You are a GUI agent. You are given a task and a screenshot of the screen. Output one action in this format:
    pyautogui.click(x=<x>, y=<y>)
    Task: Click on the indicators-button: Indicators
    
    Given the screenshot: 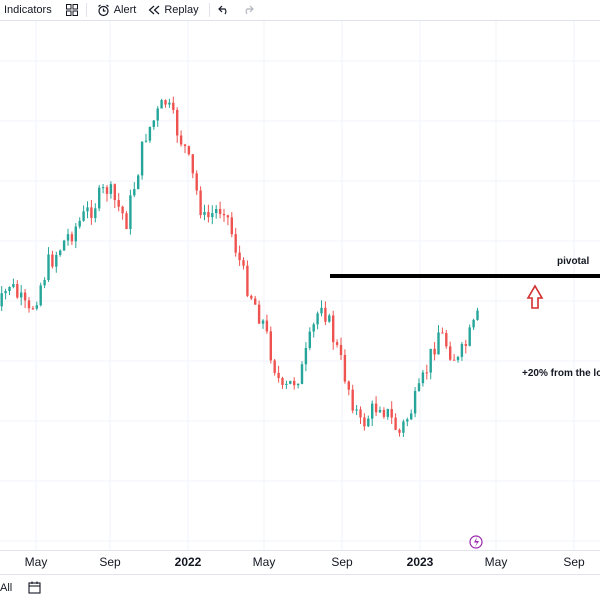 What is the action you would take?
    pyautogui.click(x=29, y=10)
    